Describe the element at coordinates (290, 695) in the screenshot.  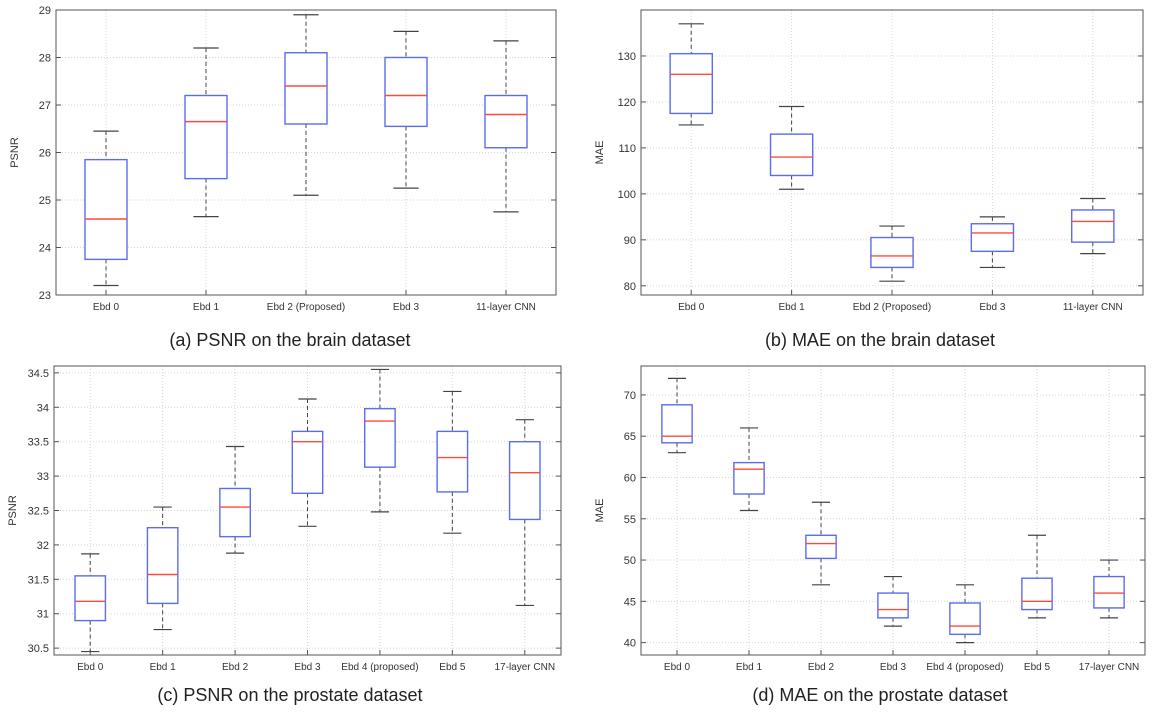
I see `caption-c: (c) PSNR on the prostate dataset` at that location.